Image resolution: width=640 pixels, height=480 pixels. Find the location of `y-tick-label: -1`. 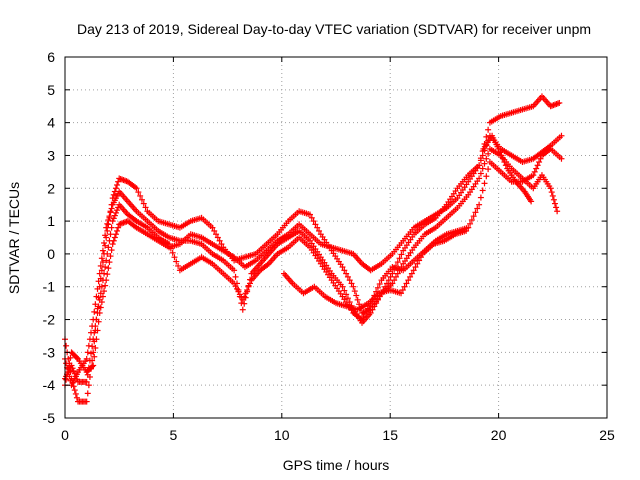

y-tick-label: -1 is located at coordinates (49, 287).